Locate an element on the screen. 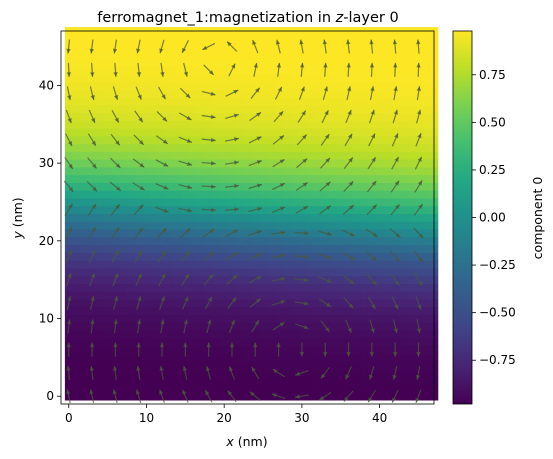 Image resolution: width=553 pixels, height=459 pixels. colorbar-tick-label: −0.75 is located at coordinates (497, 360).